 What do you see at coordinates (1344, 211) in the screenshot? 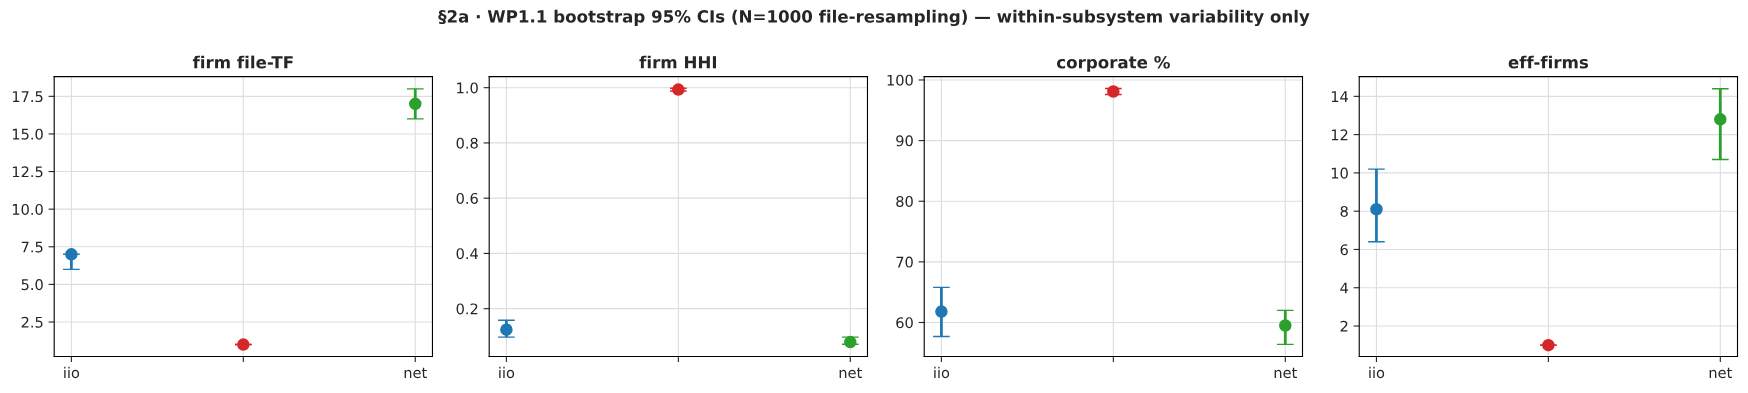
I see `y-tick-label: 8` at bounding box center [1344, 211].